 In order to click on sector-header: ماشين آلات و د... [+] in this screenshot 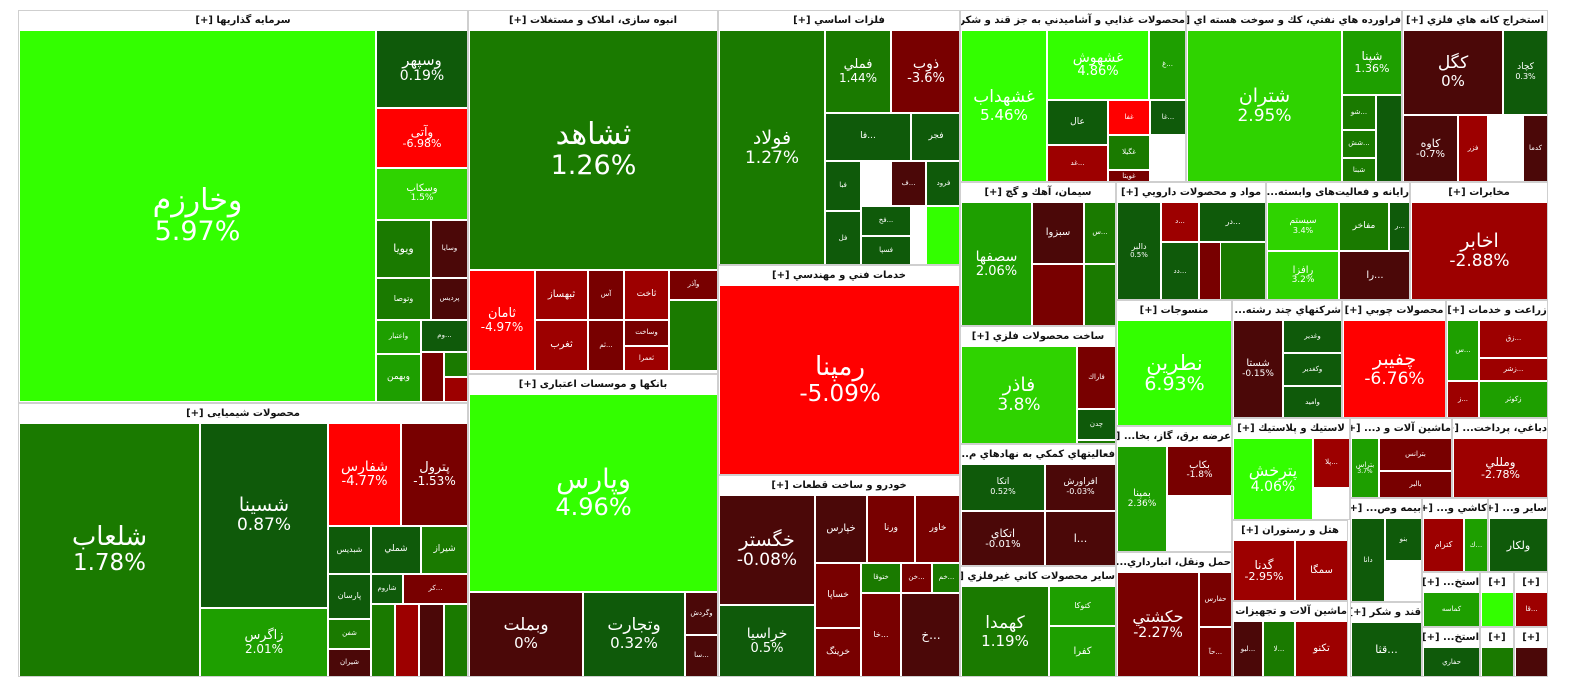, I will do `click(1401, 428)`.